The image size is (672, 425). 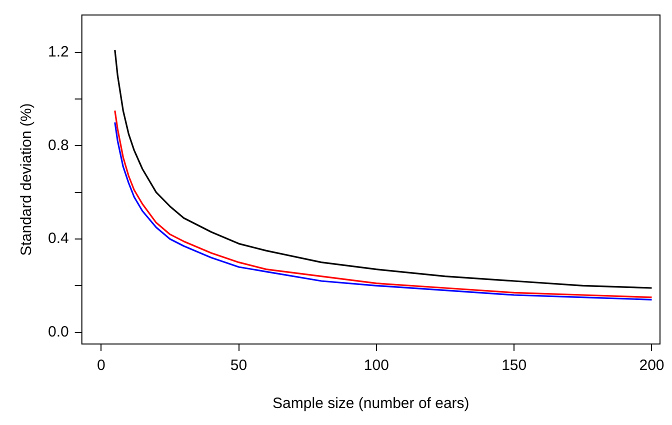 What do you see at coordinates (58, 51) in the screenshot?
I see `y-tick-label: 1.2` at bounding box center [58, 51].